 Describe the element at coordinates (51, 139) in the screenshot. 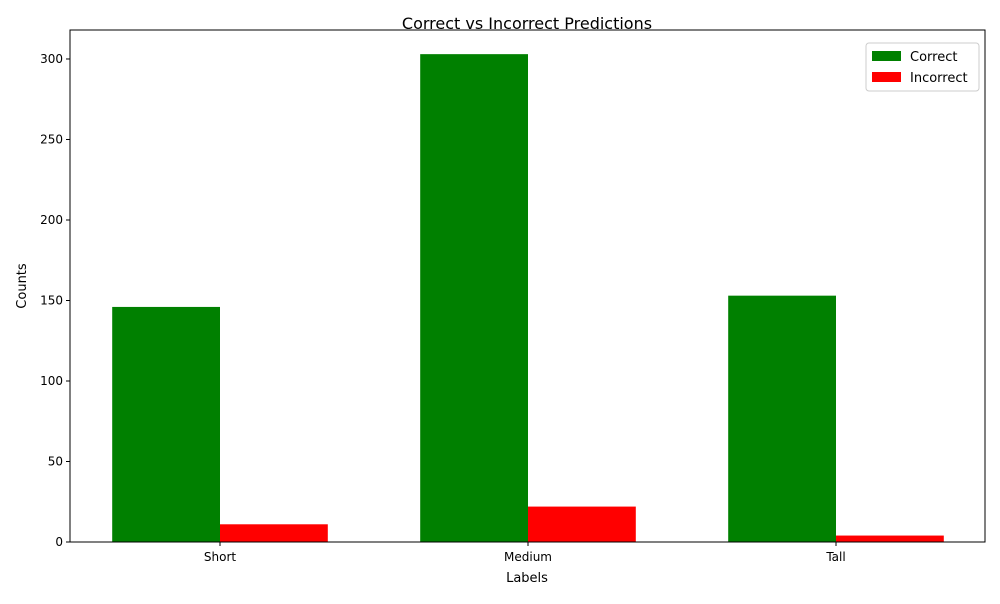

I see `y-tick-label: 250` at that location.